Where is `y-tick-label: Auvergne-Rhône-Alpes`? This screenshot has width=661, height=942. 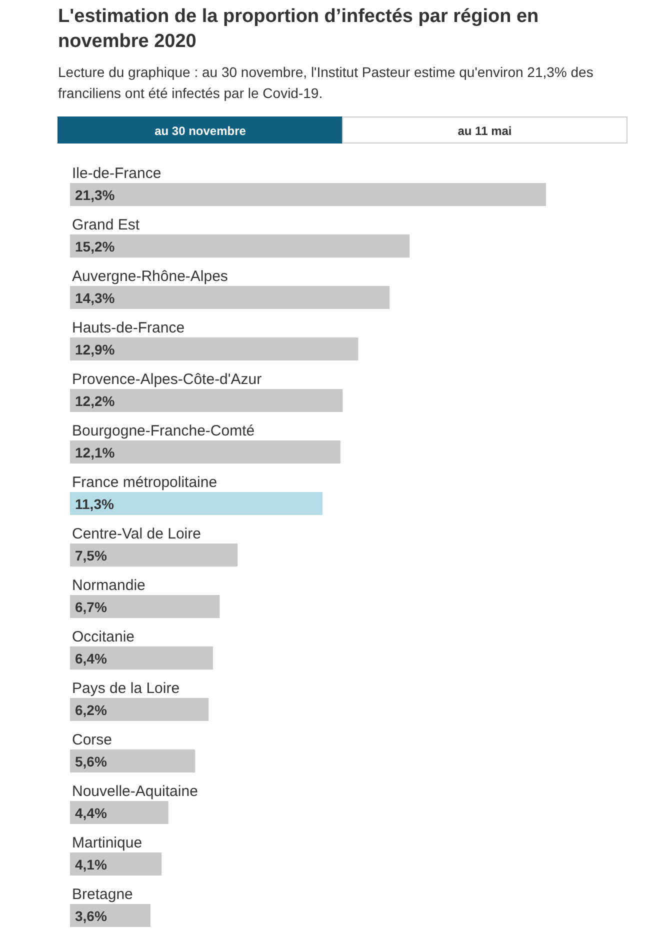
y-tick-label: Auvergne-Rhône-Alpes is located at coordinates (150, 276).